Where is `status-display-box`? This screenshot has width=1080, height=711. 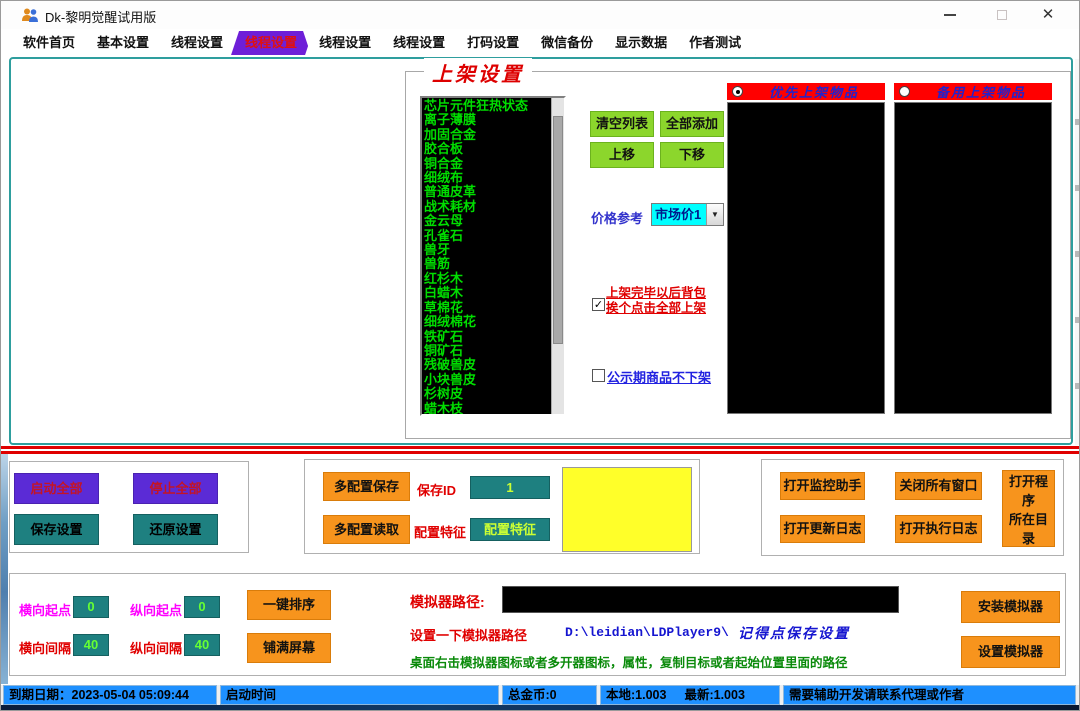
status-display-box is located at coordinates (627, 509).